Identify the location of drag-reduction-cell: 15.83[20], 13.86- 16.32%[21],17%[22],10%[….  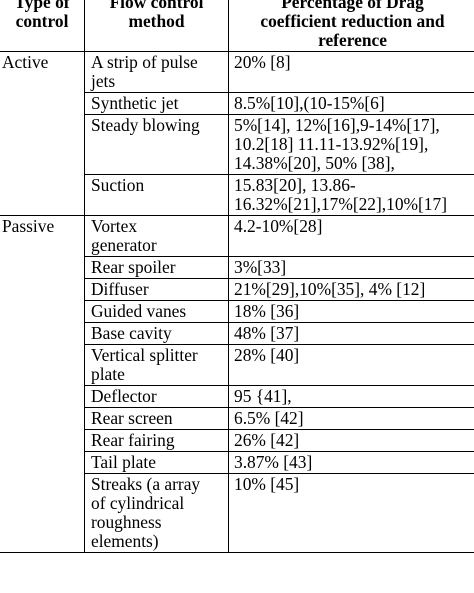
(351, 195).